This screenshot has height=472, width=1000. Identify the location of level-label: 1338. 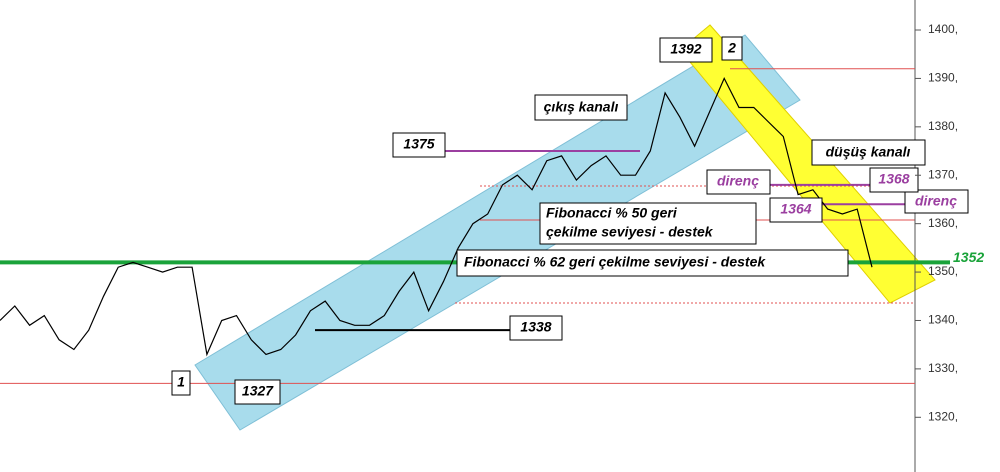
(535, 327).